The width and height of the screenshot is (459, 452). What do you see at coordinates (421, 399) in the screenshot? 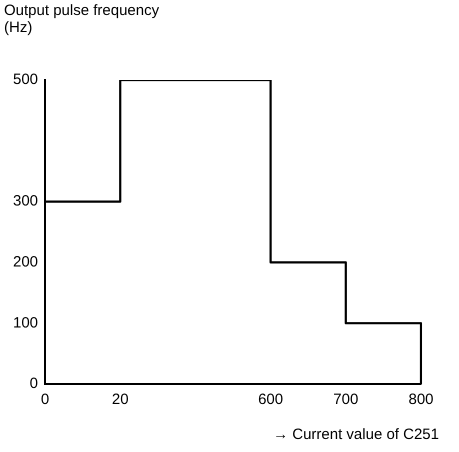
I see `x-tick-label: 800` at bounding box center [421, 399].